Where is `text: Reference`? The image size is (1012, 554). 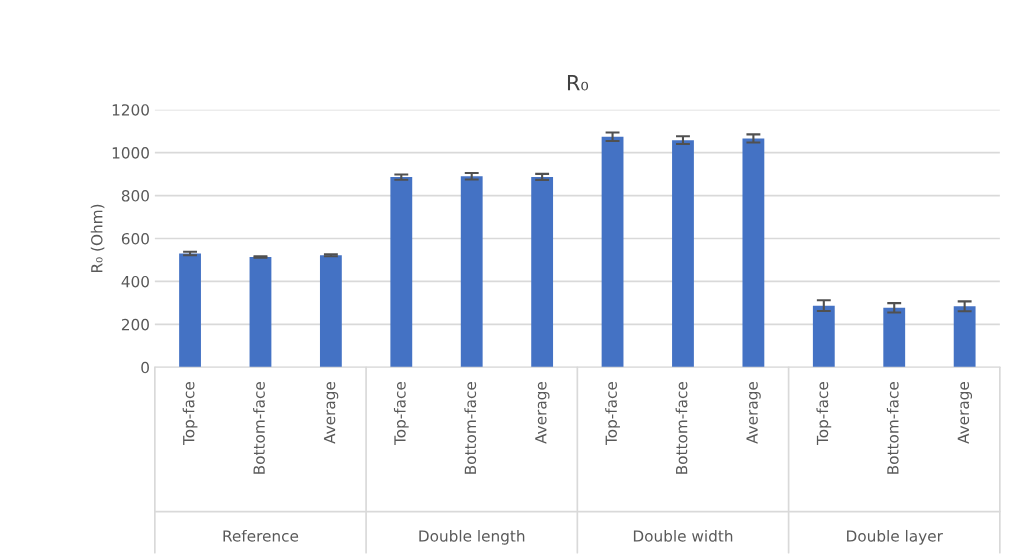 text: Reference is located at coordinates (261, 535).